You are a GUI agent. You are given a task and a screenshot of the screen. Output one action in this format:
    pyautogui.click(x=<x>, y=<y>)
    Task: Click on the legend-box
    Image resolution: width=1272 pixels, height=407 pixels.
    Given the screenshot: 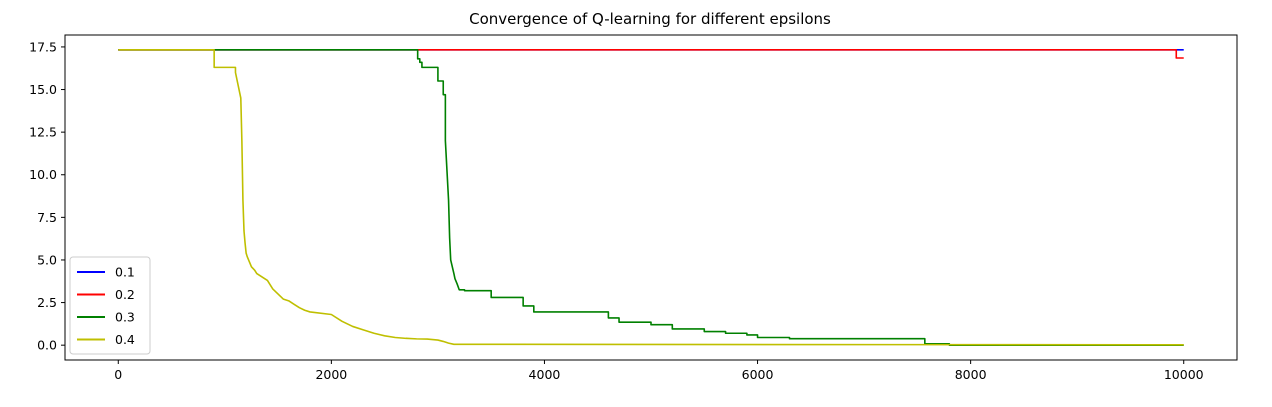 What is the action you would take?
    pyautogui.click(x=110, y=305)
    